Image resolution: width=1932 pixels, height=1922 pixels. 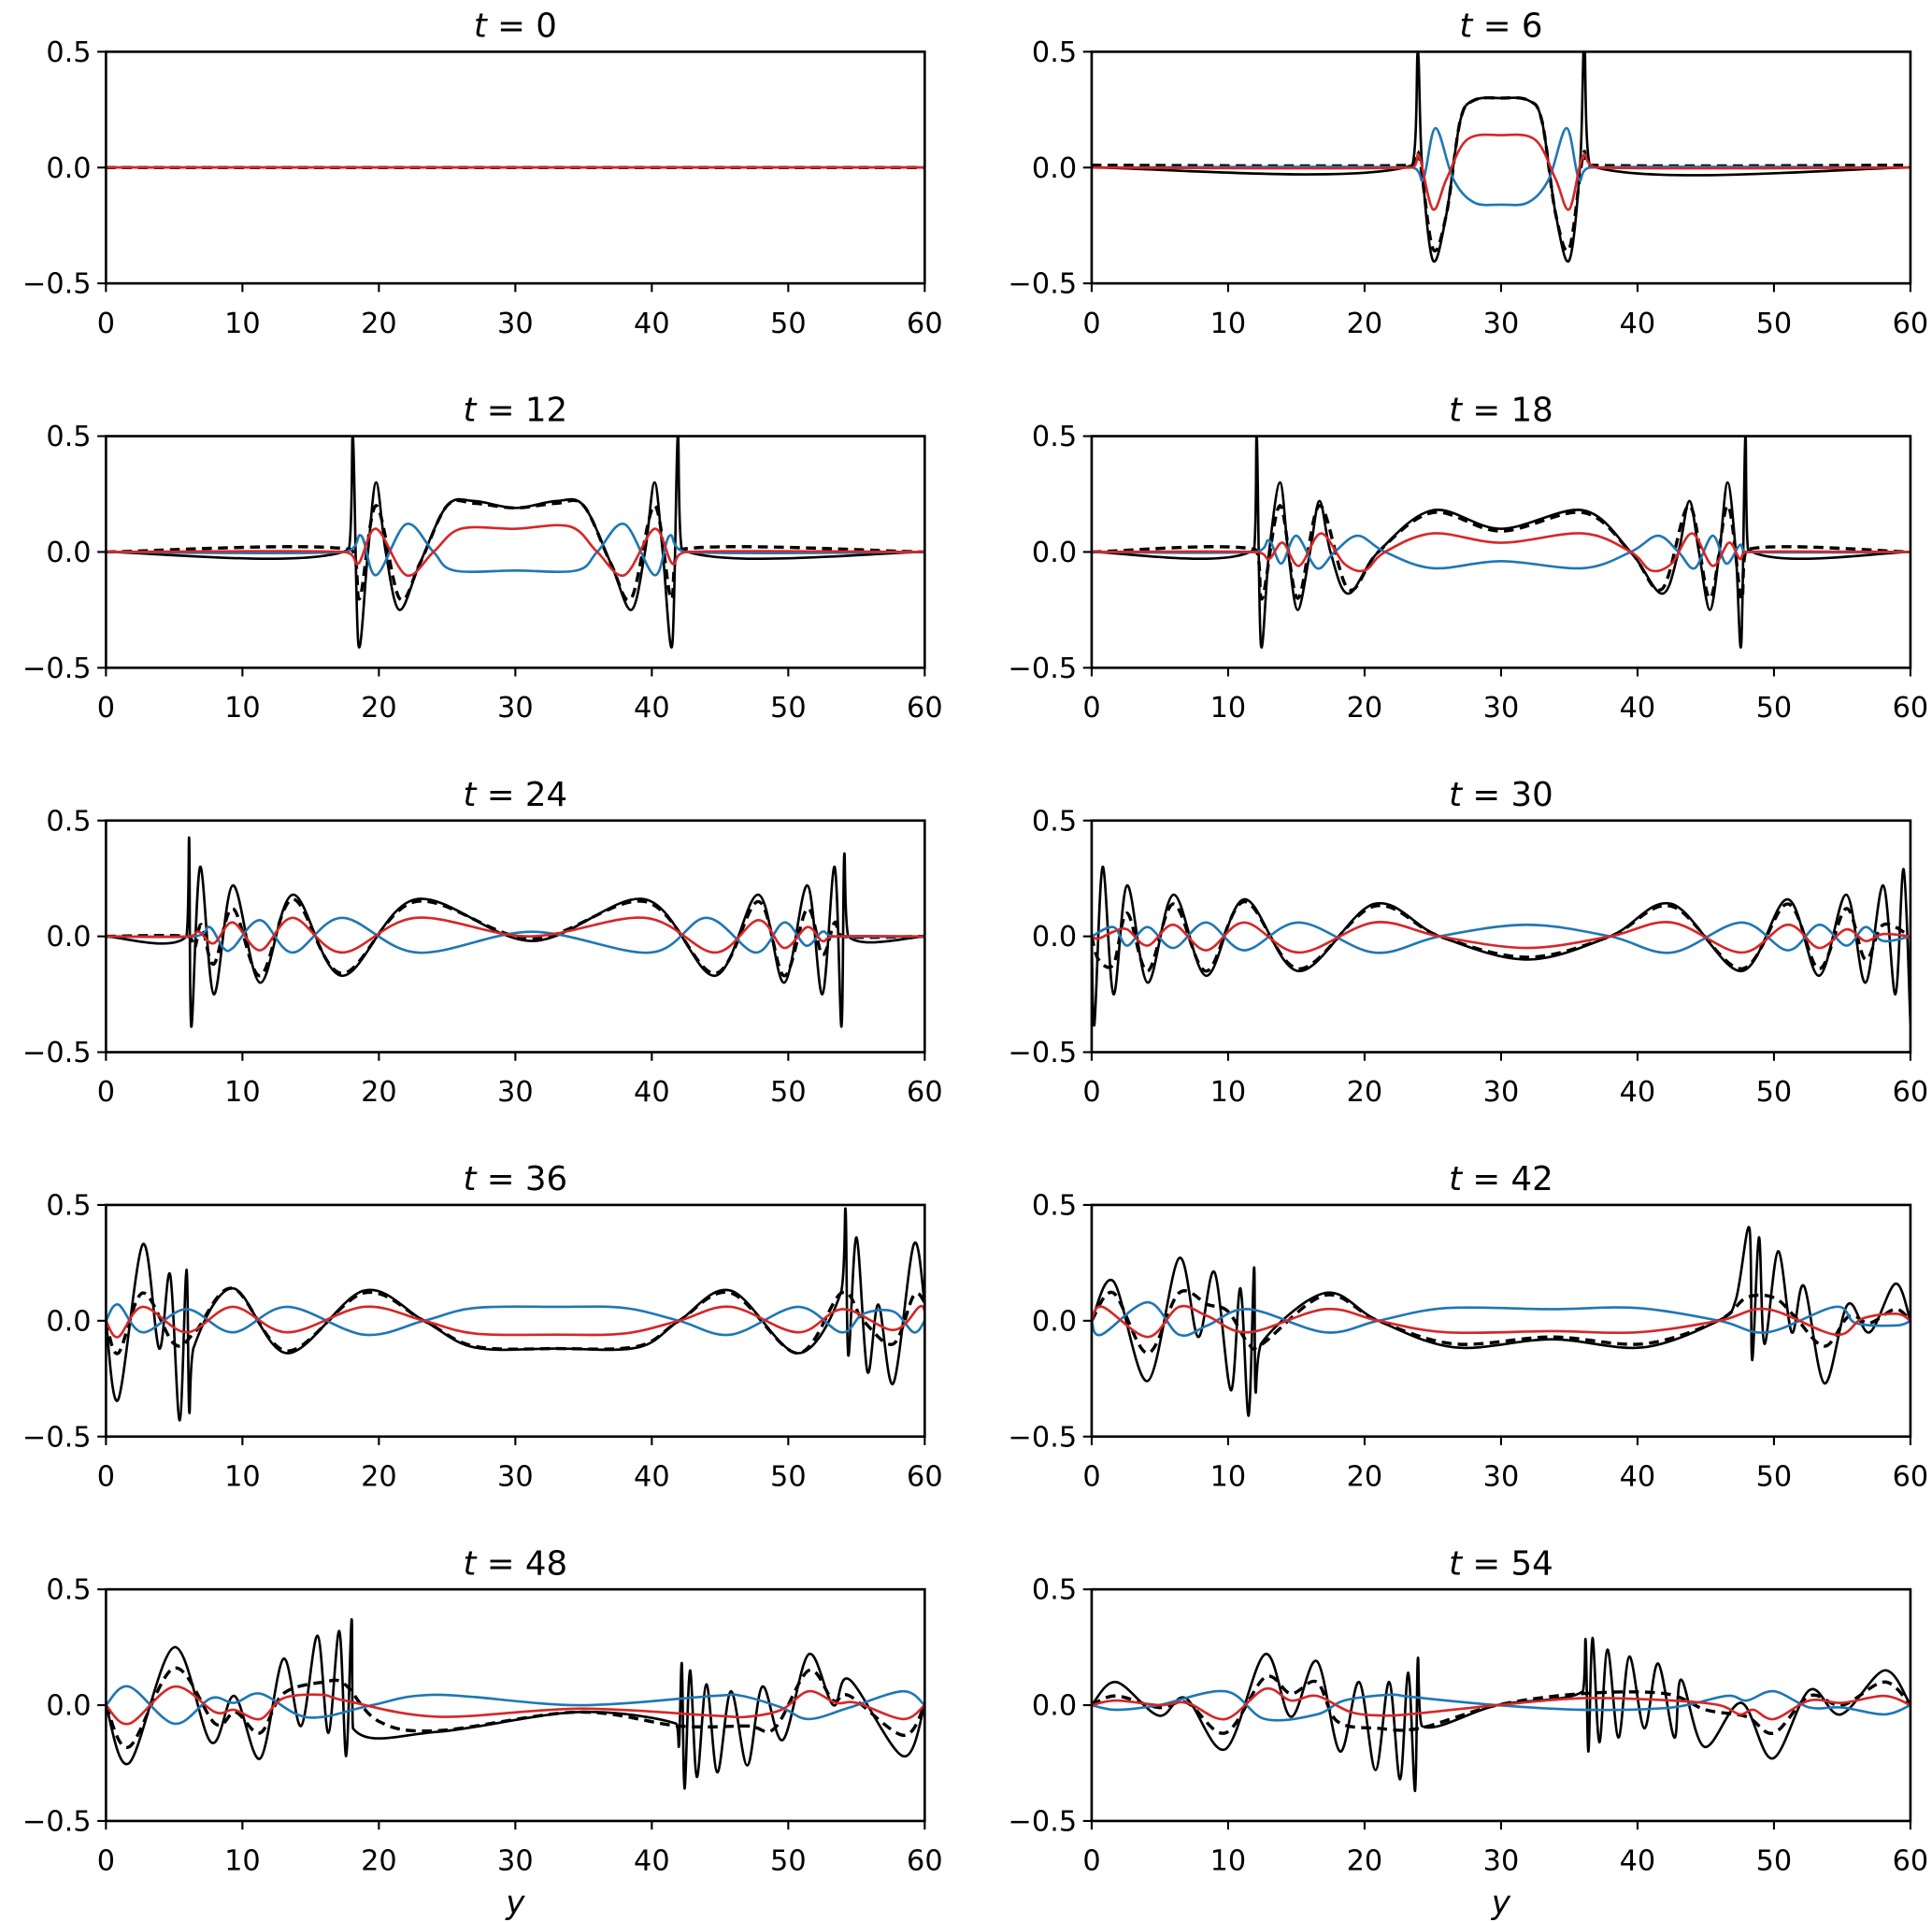 I want to click on title-time-value: 6, so click(x=1532, y=27).